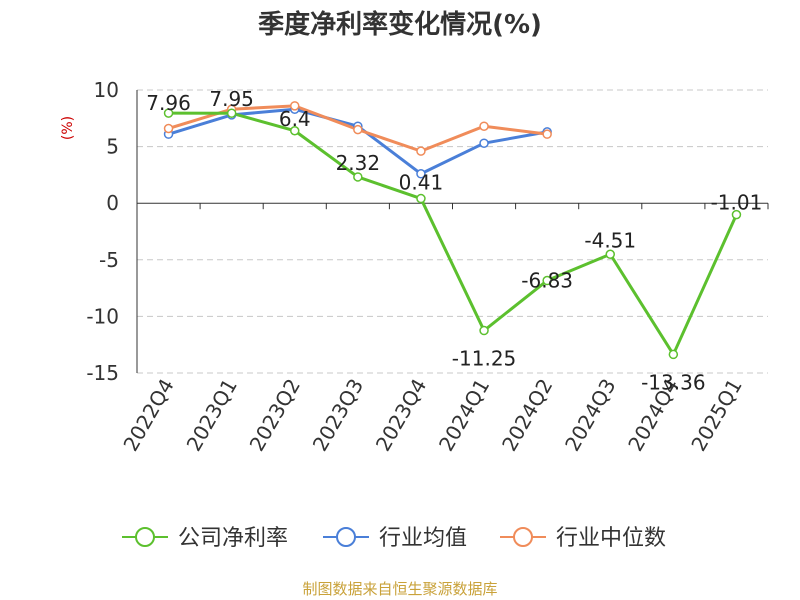 The image size is (800, 600). I want to click on x-tick-label: 2023Q4, so click(401, 415).